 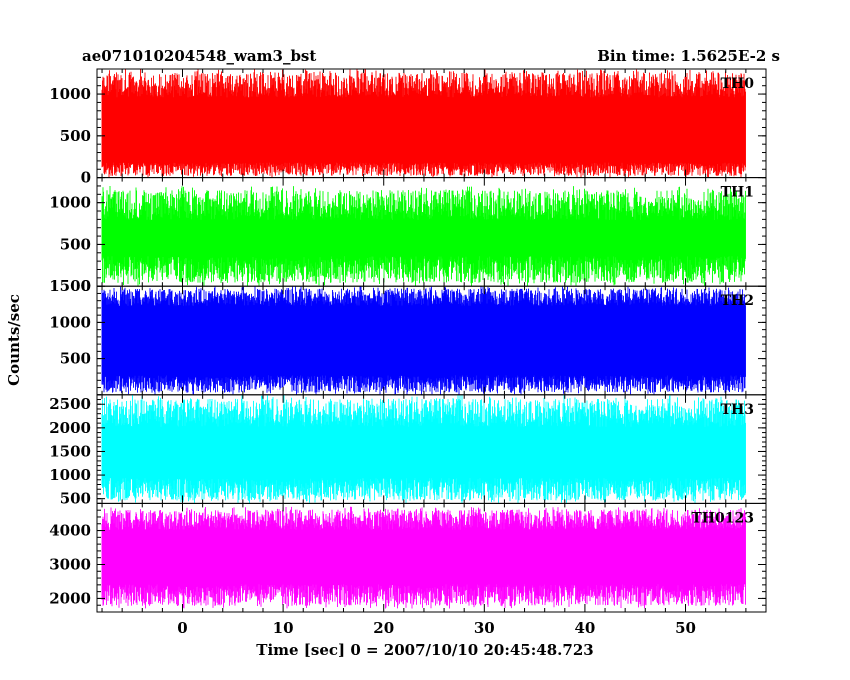 What do you see at coordinates (484, 628) in the screenshot?
I see `x-tick-label: 30` at bounding box center [484, 628].